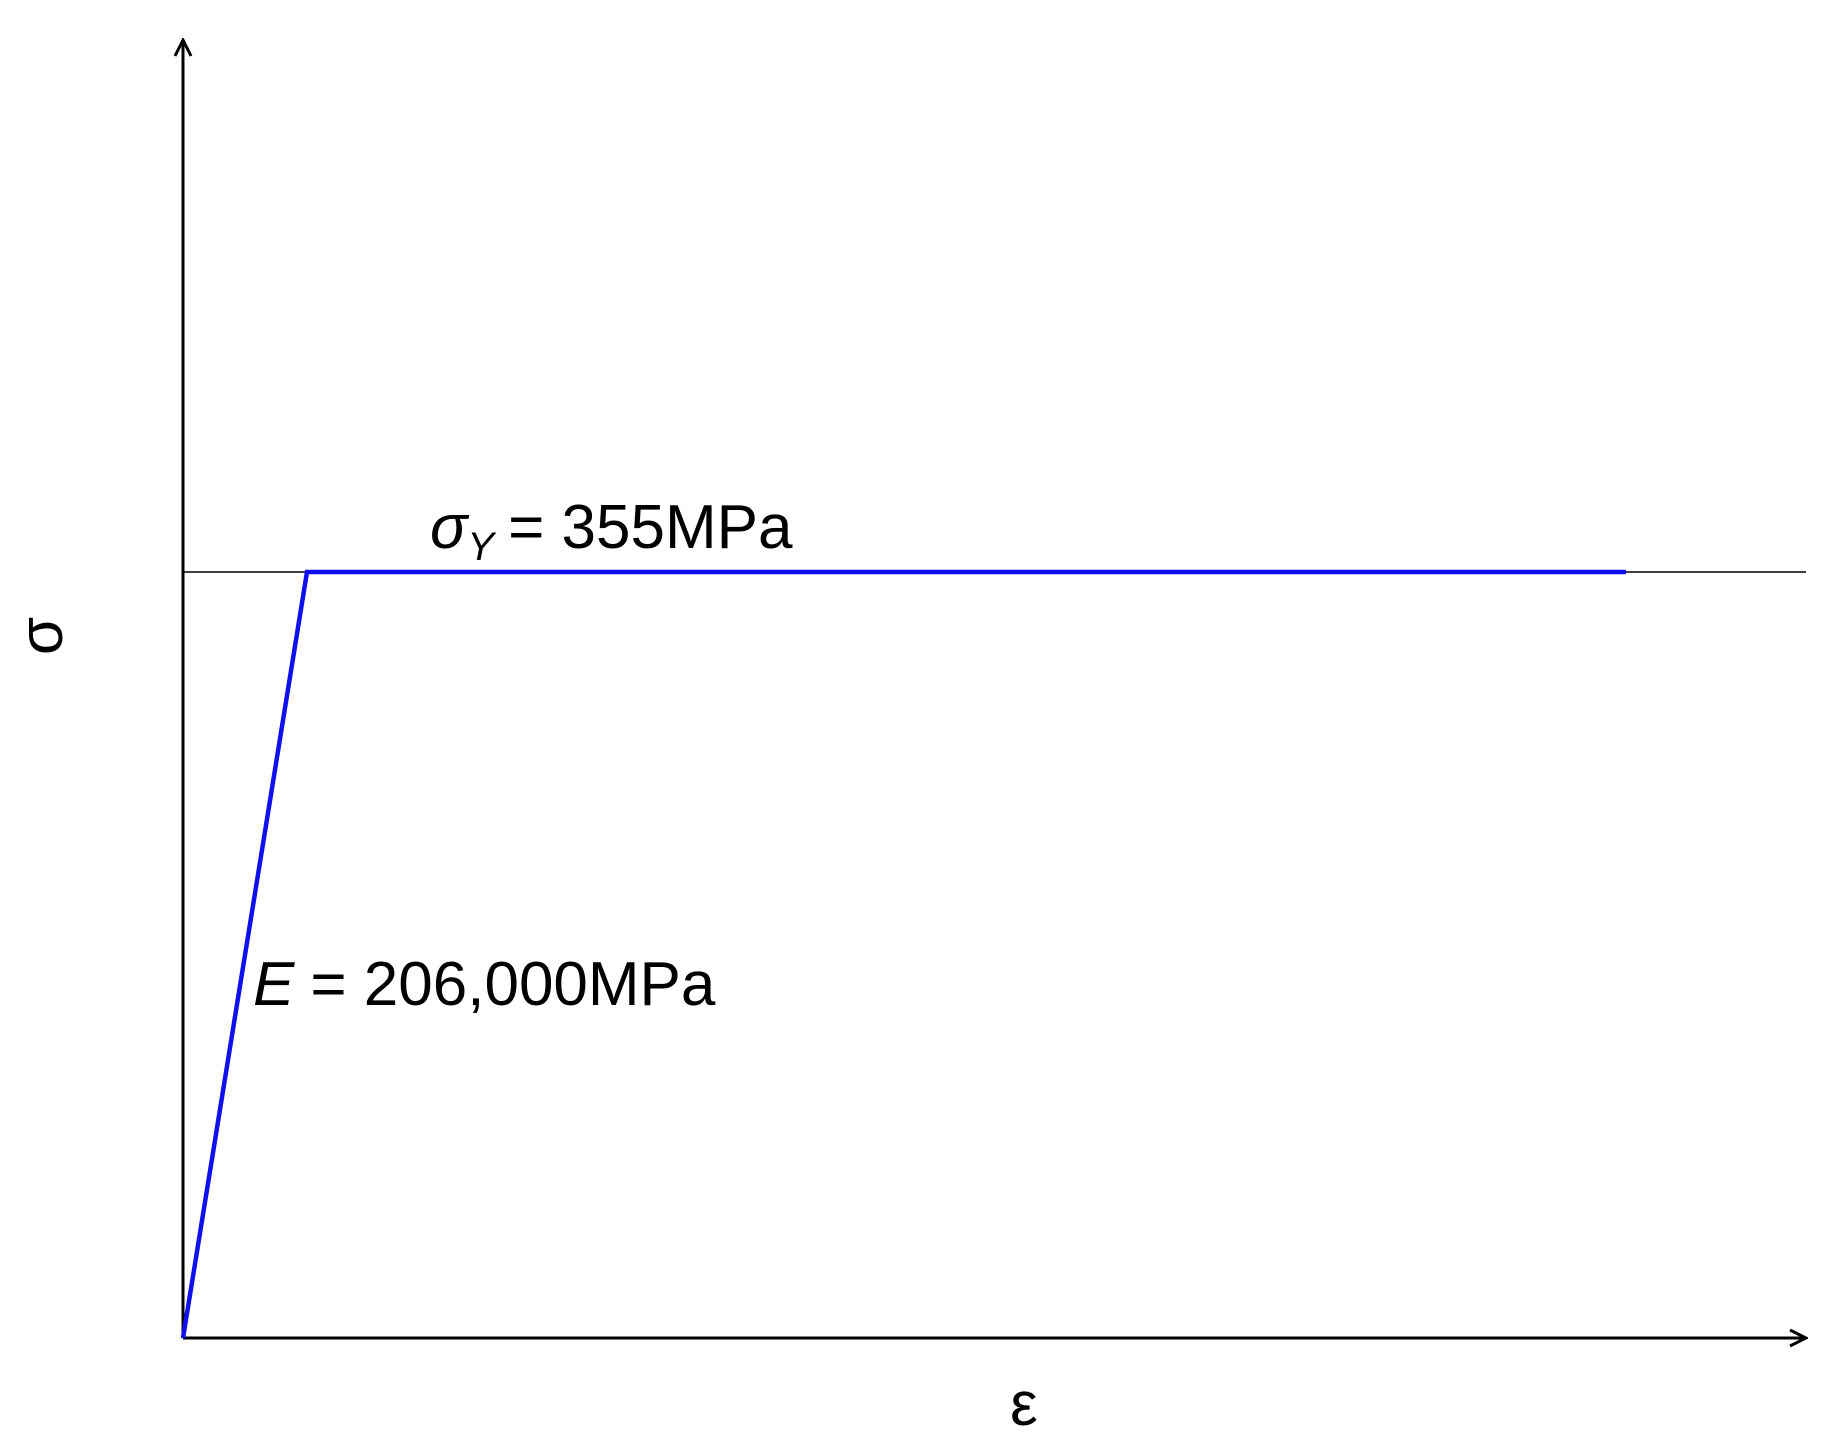 This screenshot has width=1841, height=1456. I want to click on yield-annotation: σY = 355MPa, so click(611, 531).